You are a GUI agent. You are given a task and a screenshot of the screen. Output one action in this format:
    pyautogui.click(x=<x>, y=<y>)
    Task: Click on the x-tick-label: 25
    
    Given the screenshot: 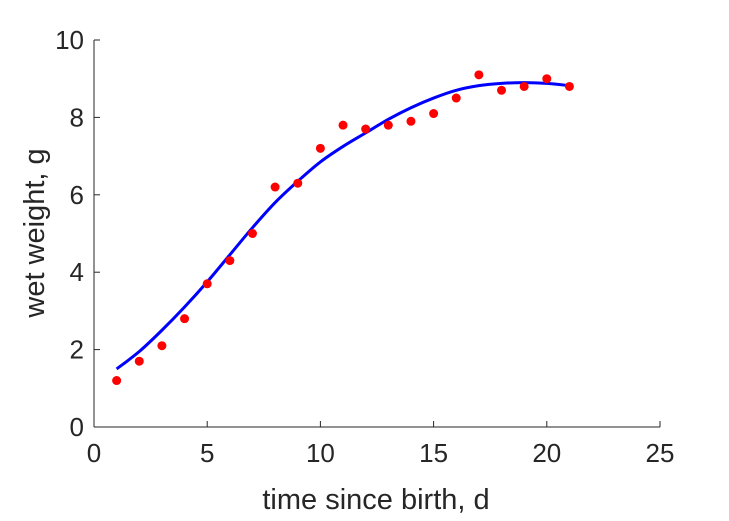 What is the action you would take?
    pyautogui.click(x=660, y=453)
    